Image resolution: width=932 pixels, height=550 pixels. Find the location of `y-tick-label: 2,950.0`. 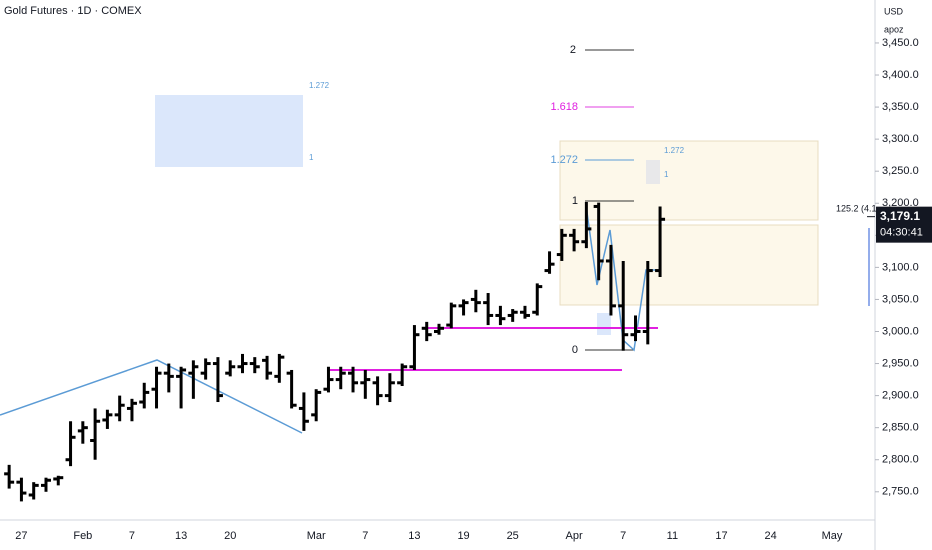

y-tick-label: 2,950.0 is located at coordinates (900, 363).